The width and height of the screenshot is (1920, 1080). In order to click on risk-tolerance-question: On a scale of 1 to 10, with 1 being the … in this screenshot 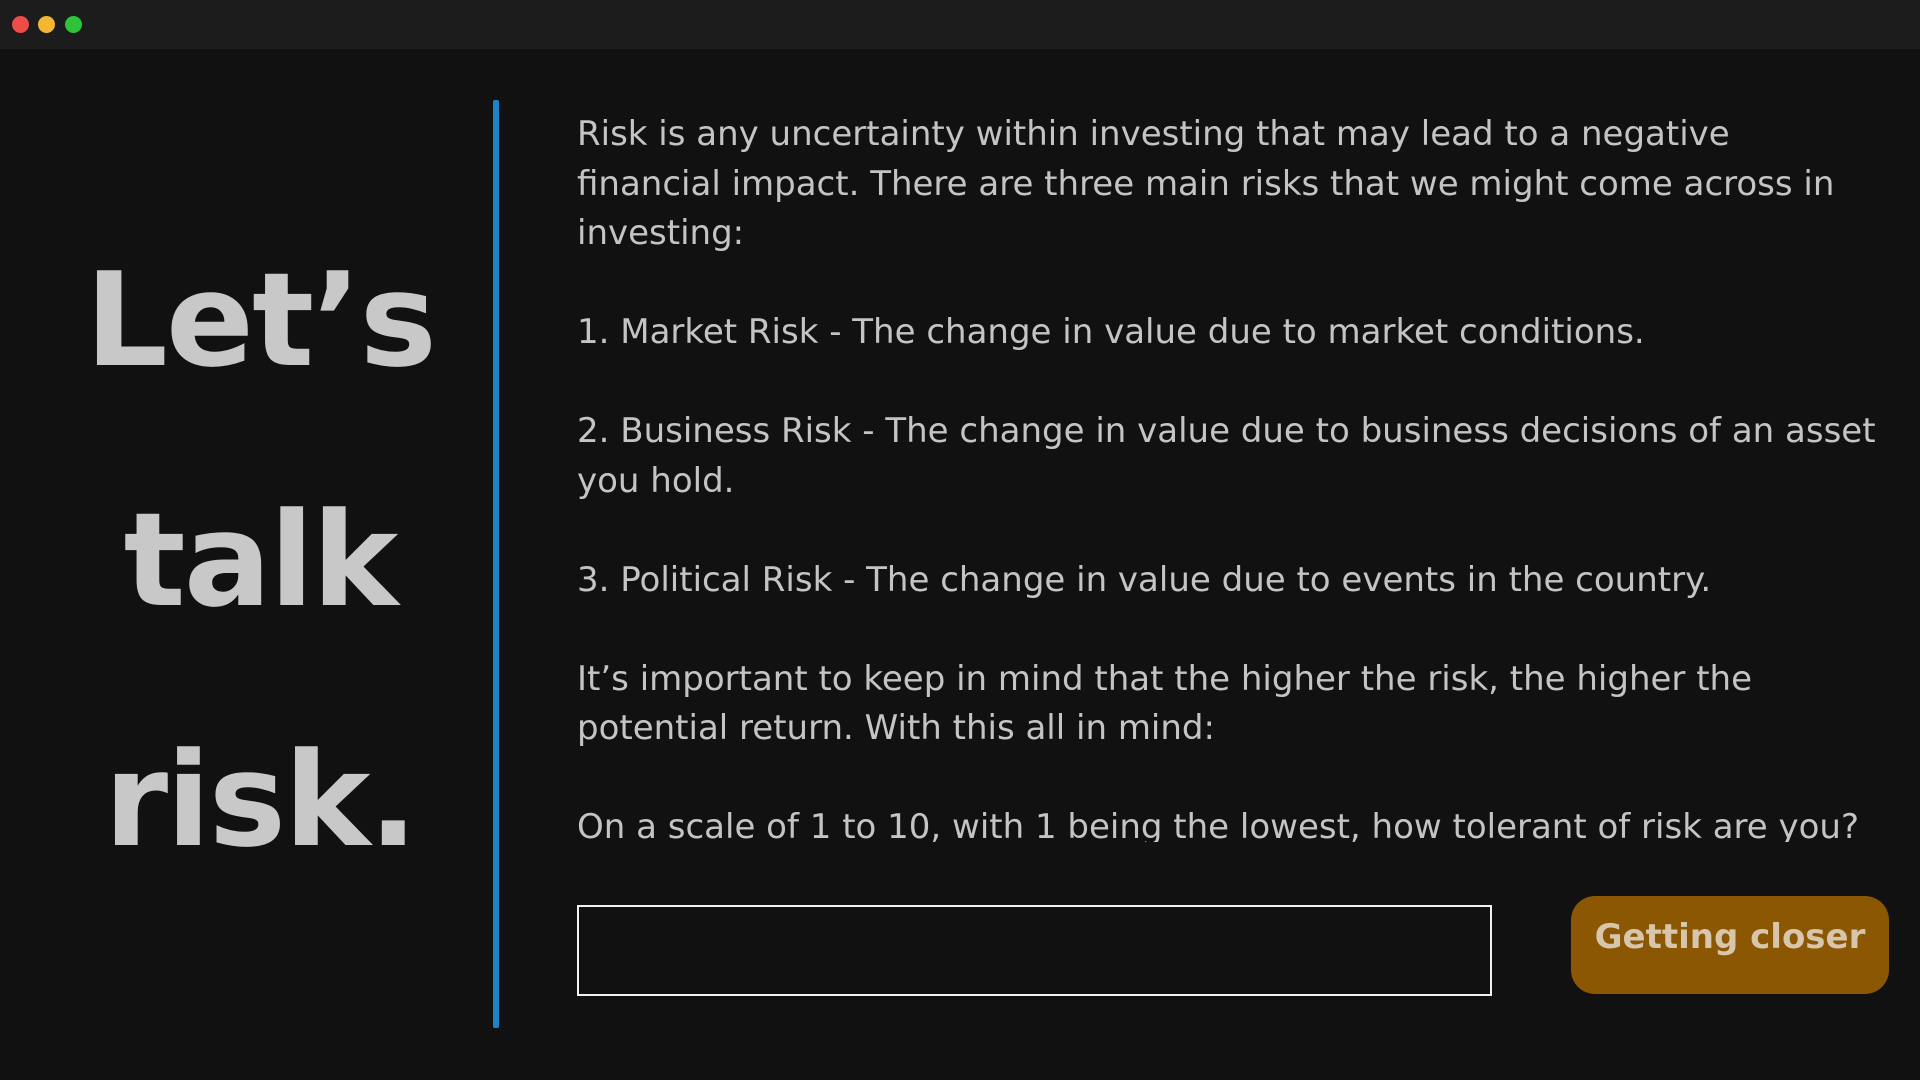, I will do `click(1218, 824)`.